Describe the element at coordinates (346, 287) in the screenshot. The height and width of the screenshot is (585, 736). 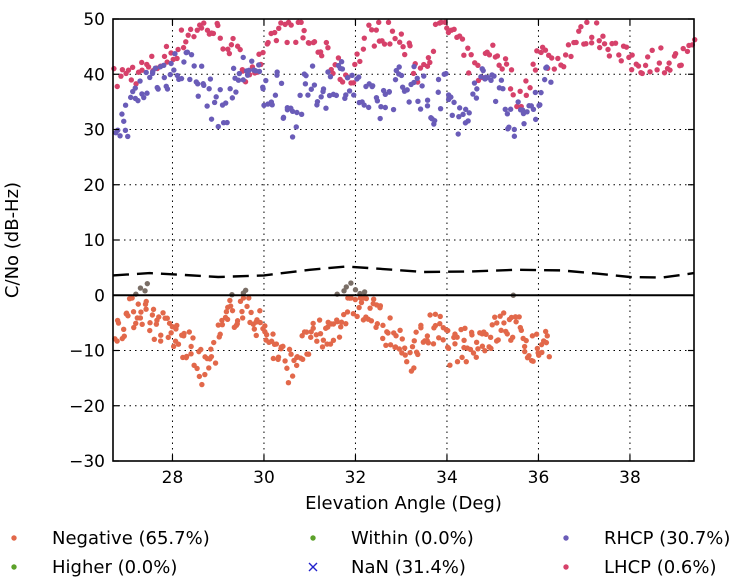
I see `point-within_upper` at that location.